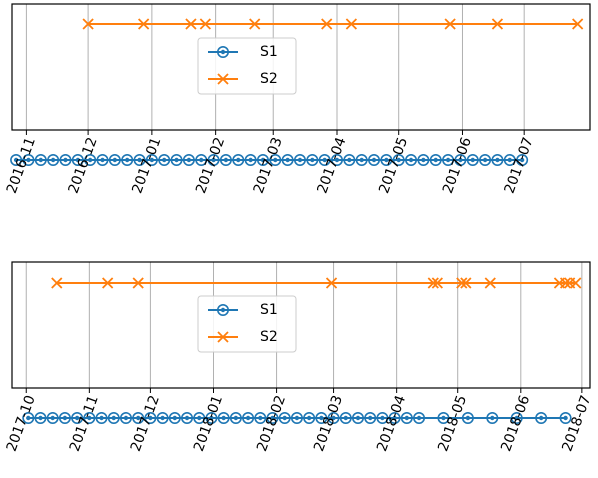 This screenshot has width=598, height=478. Describe the element at coordinates (223, 309) in the screenshot. I see `legend-s1-point` at that location.